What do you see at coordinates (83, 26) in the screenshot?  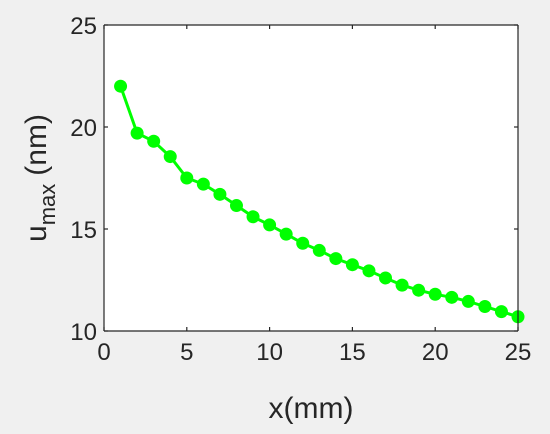 I see `y-tick-label: 25` at bounding box center [83, 26].